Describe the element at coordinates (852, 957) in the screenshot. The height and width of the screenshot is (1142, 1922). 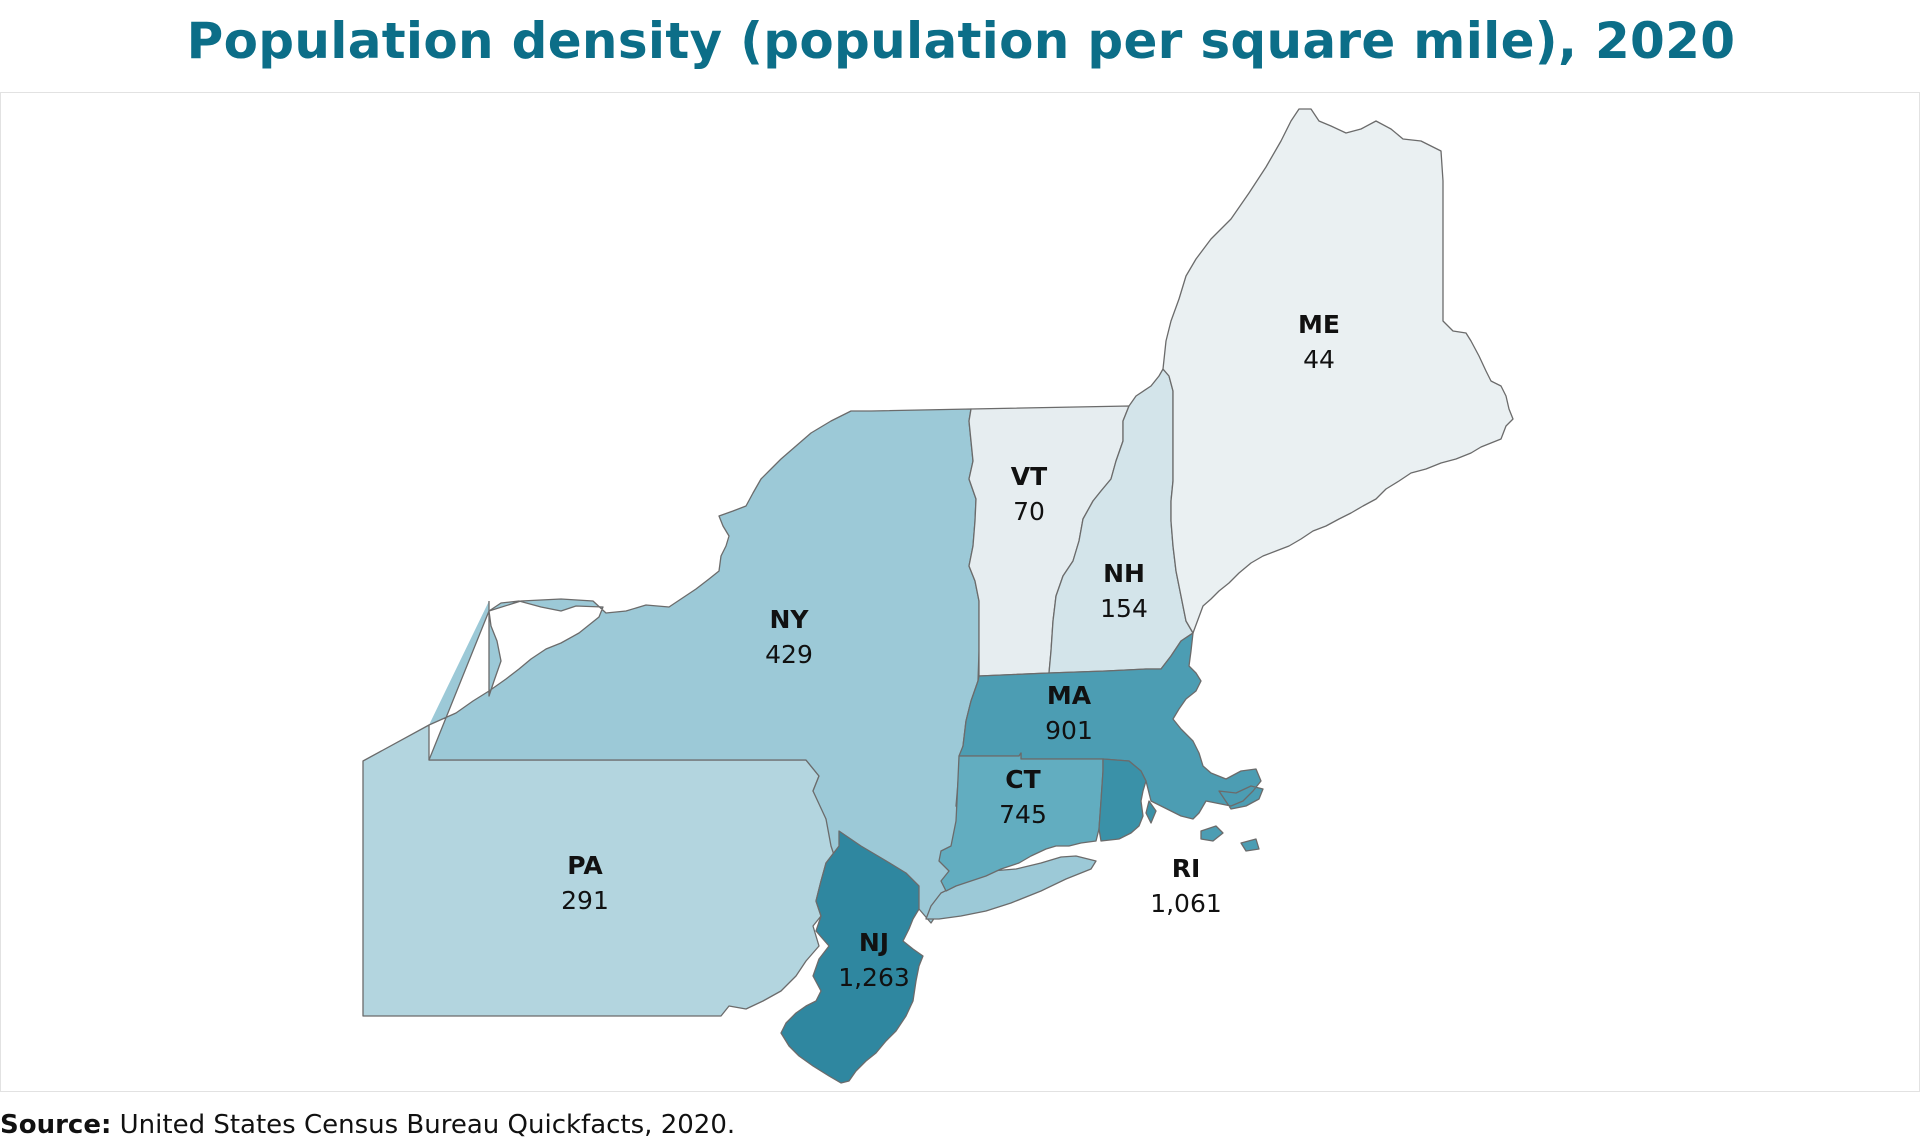
I see `state-nj` at that location.